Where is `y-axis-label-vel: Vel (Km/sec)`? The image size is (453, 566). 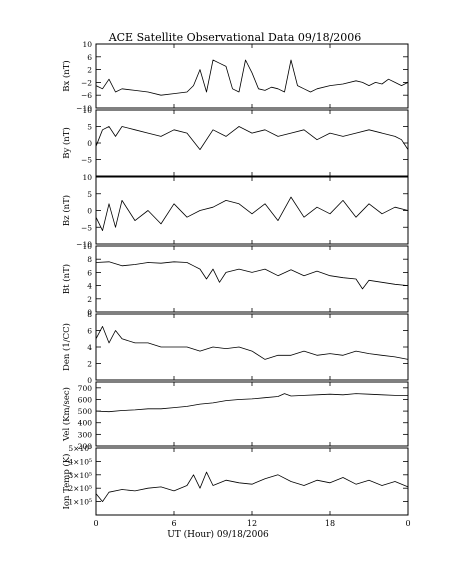 y-axis-label-vel: Vel (Km/sec) is located at coordinates (66, 414).